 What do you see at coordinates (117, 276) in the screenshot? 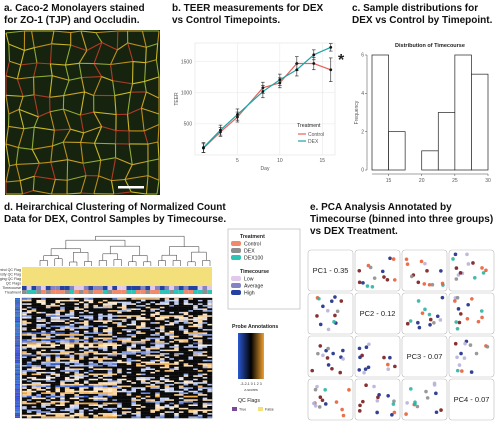
I see `annotation-band` at bounding box center [117, 276].